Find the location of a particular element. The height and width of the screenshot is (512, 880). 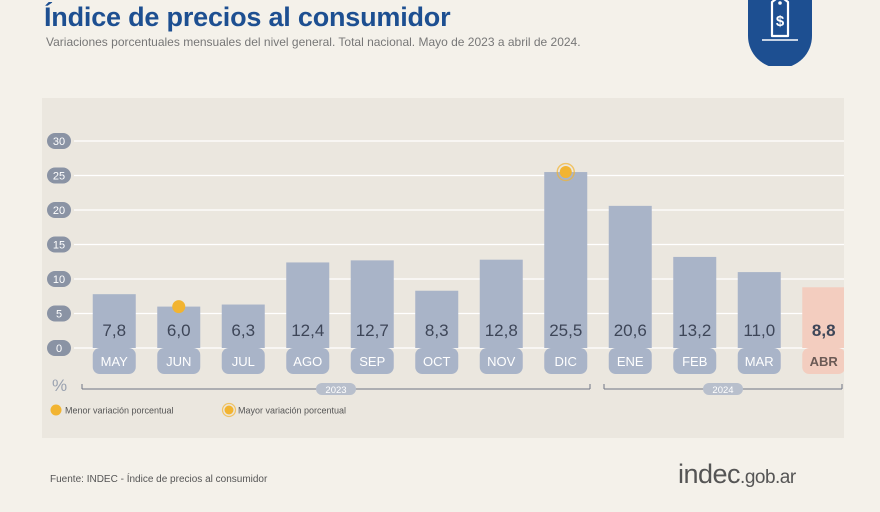

category-label: AGO is located at coordinates (307, 361).